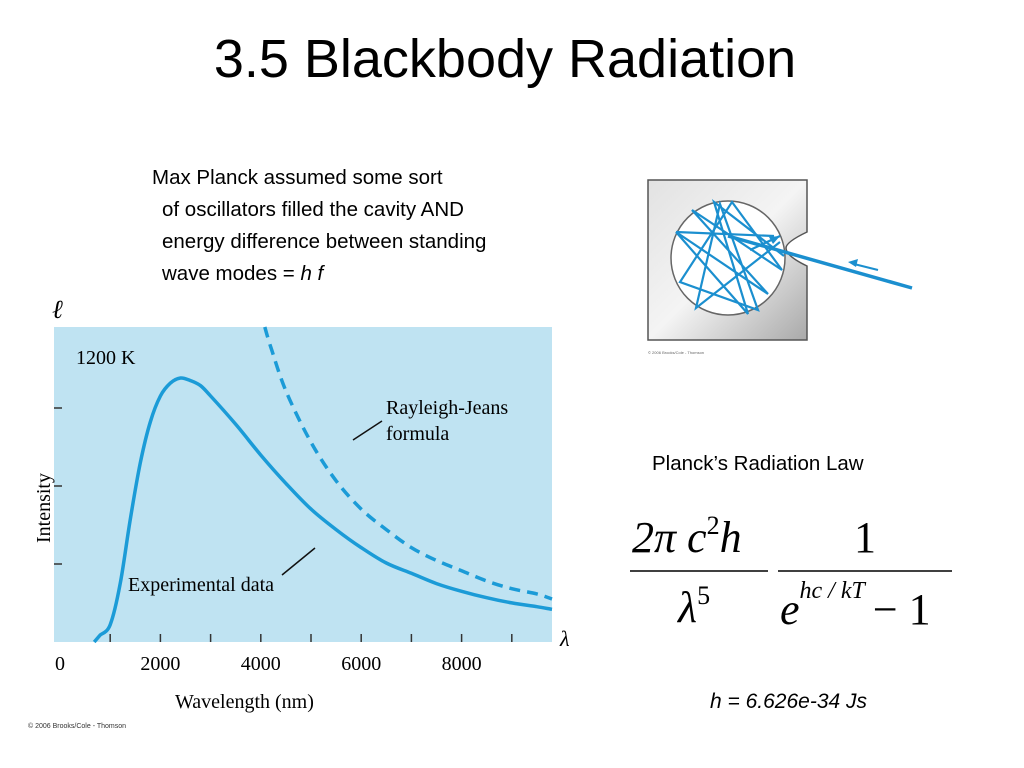 This screenshot has height=768, width=1024. Describe the element at coordinates (313, 209) in the screenshot. I see `description-line-2: of oscillators filled the cavity AND` at that location.